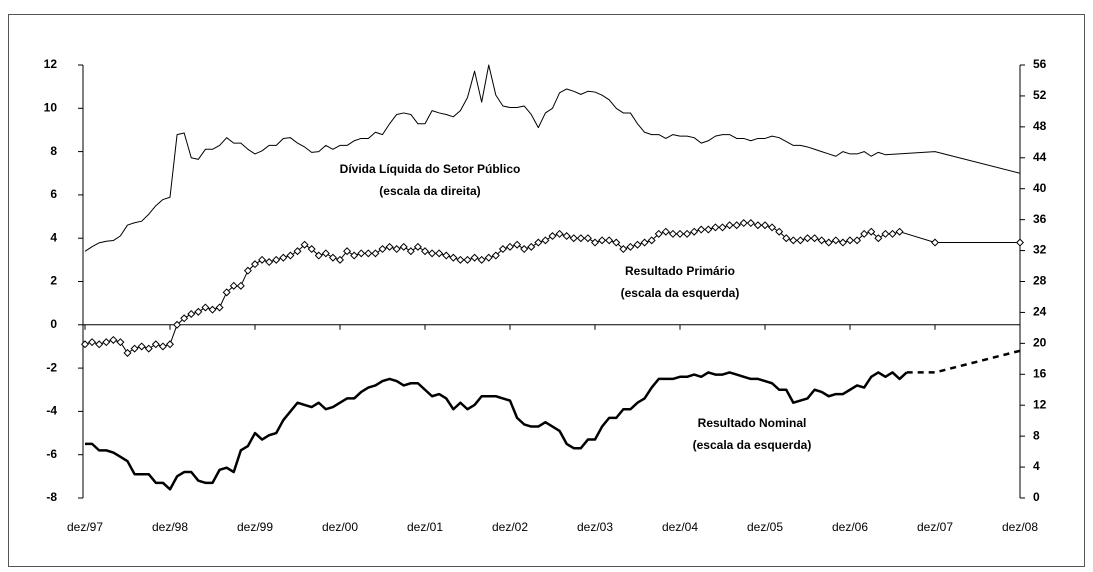 This screenshot has width=1093, height=572. I want to click on x-tick-label: dez/07, so click(935, 527).